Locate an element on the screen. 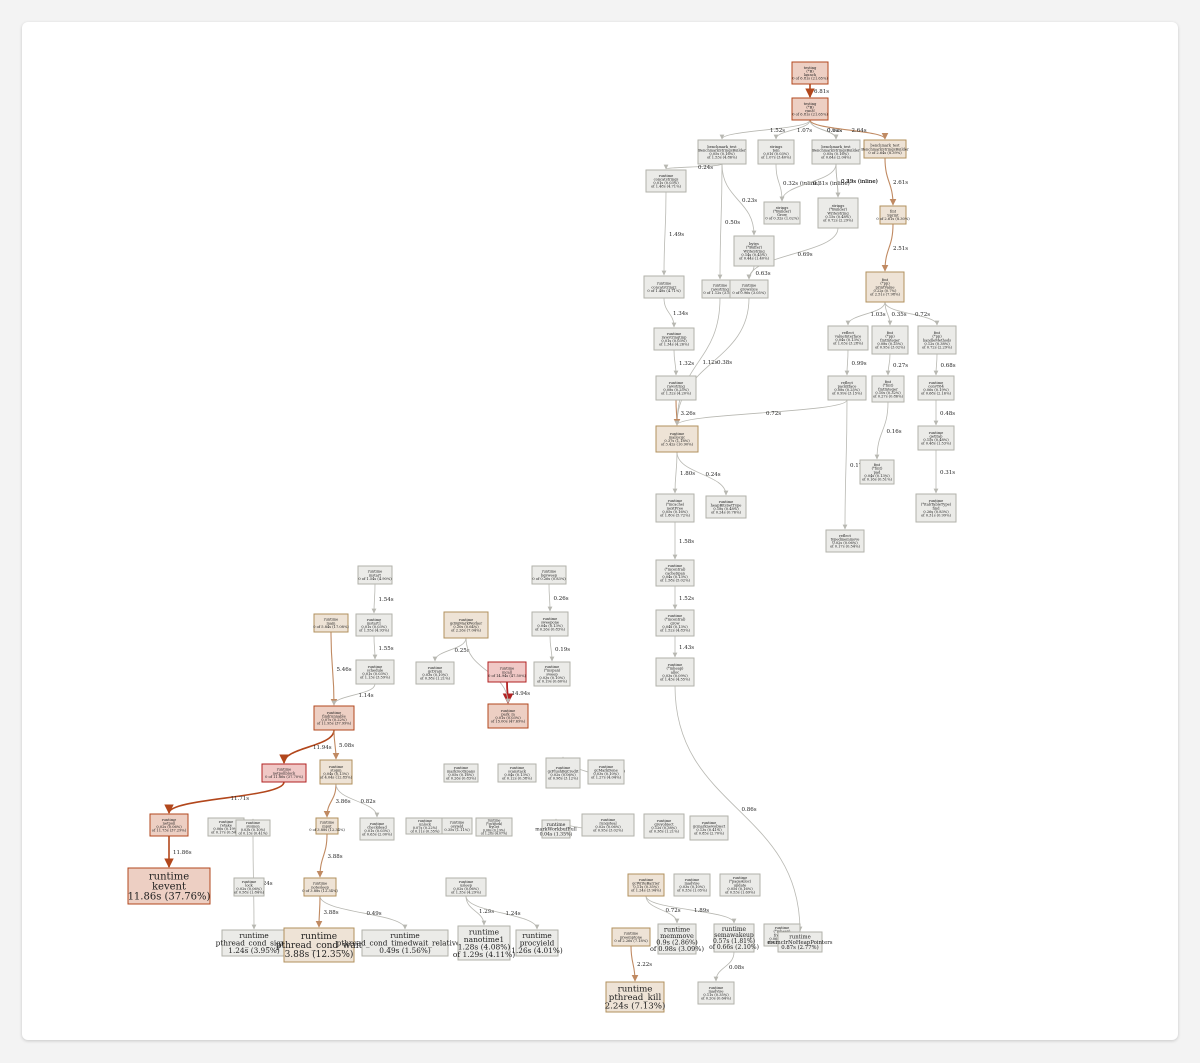  edge-usleep-to-procyield is located at coordinates (502, 912).